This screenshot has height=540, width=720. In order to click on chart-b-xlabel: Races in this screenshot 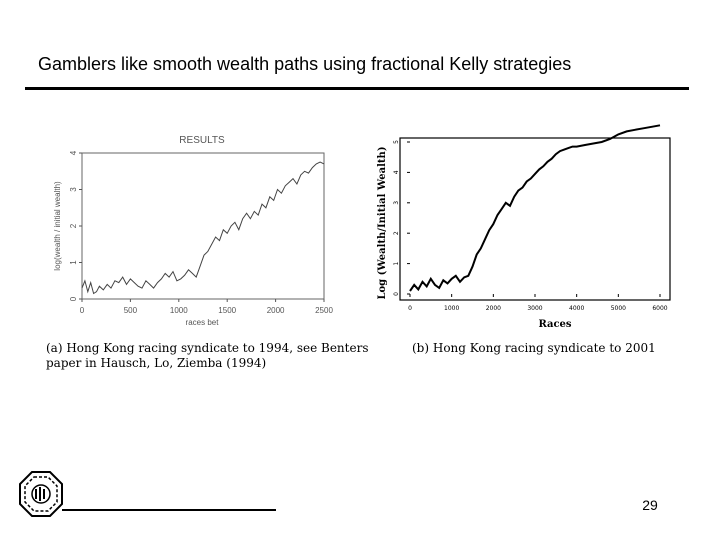, I will do `click(554, 324)`.